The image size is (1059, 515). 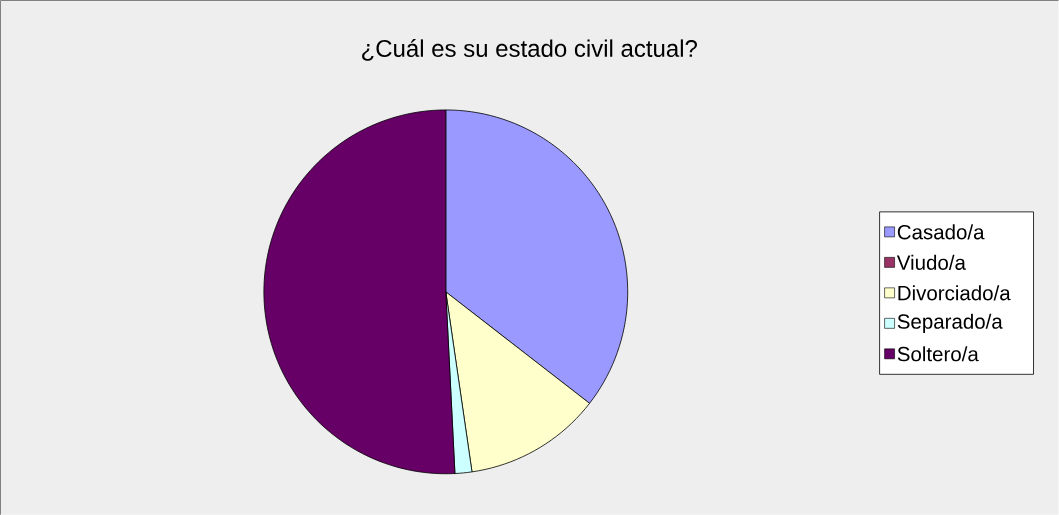 What do you see at coordinates (529, 49) in the screenshot?
I see `chart-title: ¿Cuál es su estado civil actual?` at bounding box center [529, 49].